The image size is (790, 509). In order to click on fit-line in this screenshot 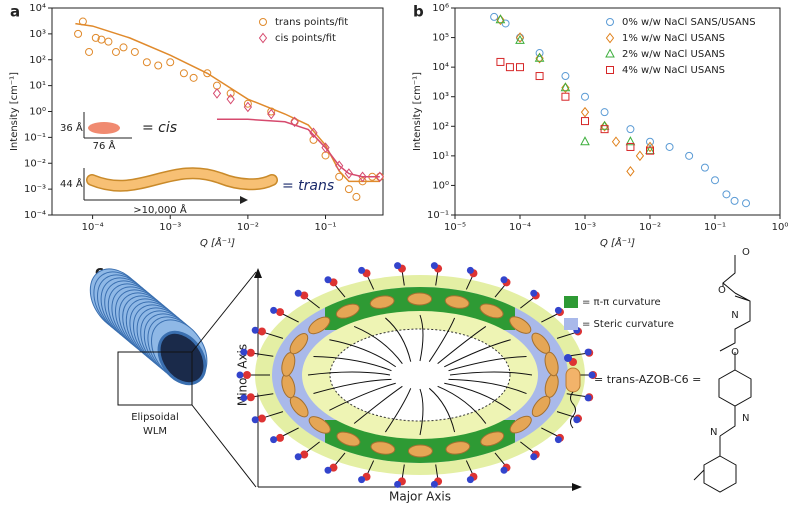, I will do `click(298, 148)`.